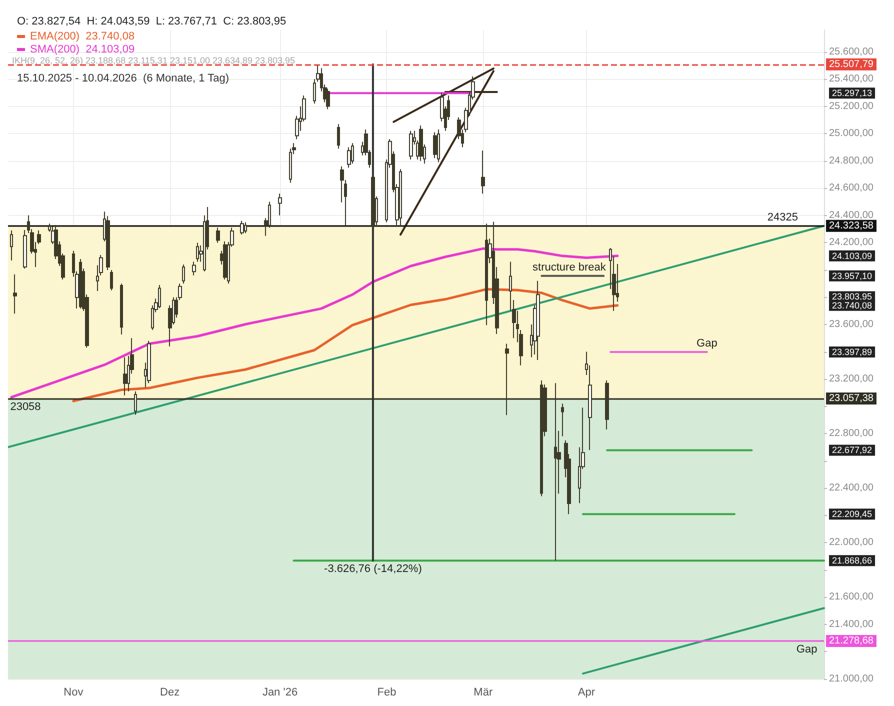  I want to click on x-tick-label: Feb, so click(386, 692).